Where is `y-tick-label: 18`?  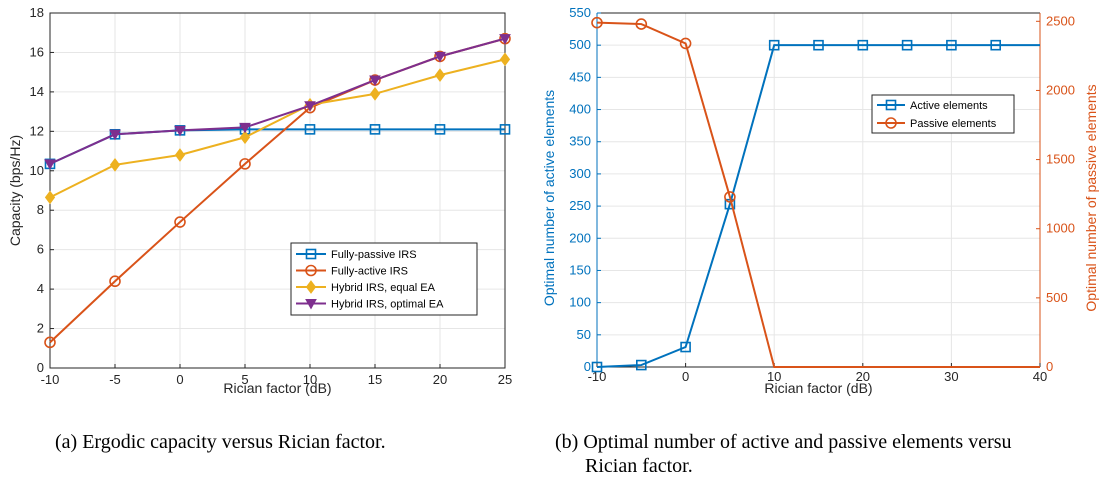
y-tick-label: 18 is located at coordinates (37, 12).